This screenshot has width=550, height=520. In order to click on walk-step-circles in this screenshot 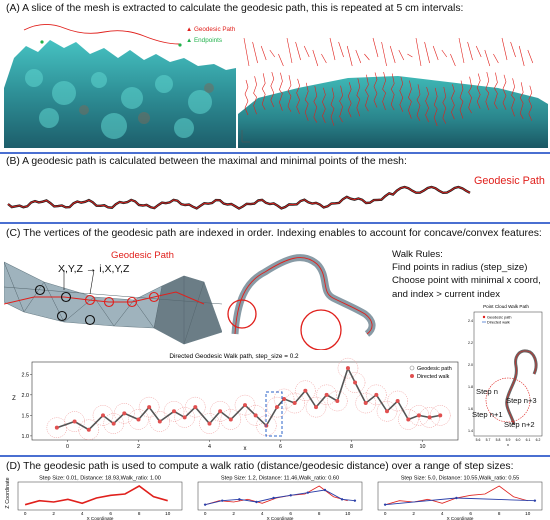, I will do `click(248, 398)`.